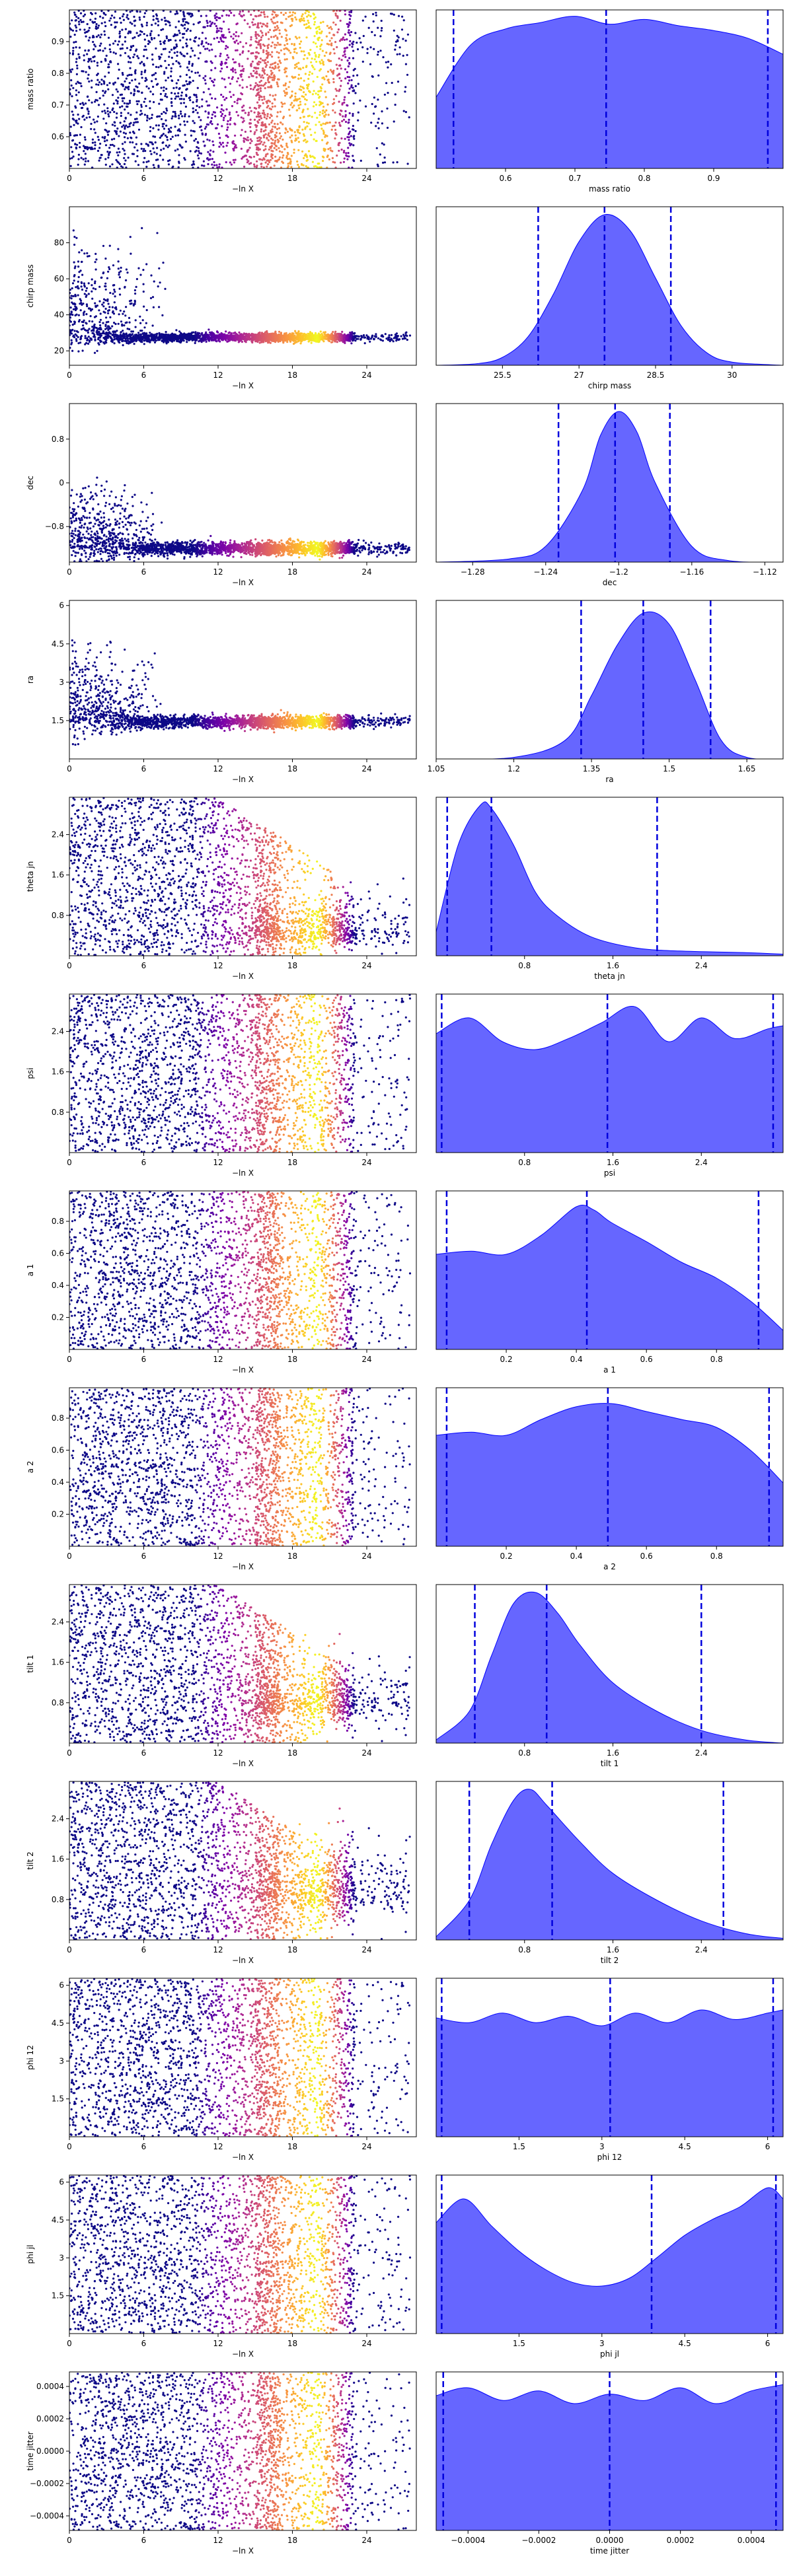  I want to click on x-axis-label: tilt 1, so click(610, 1763).